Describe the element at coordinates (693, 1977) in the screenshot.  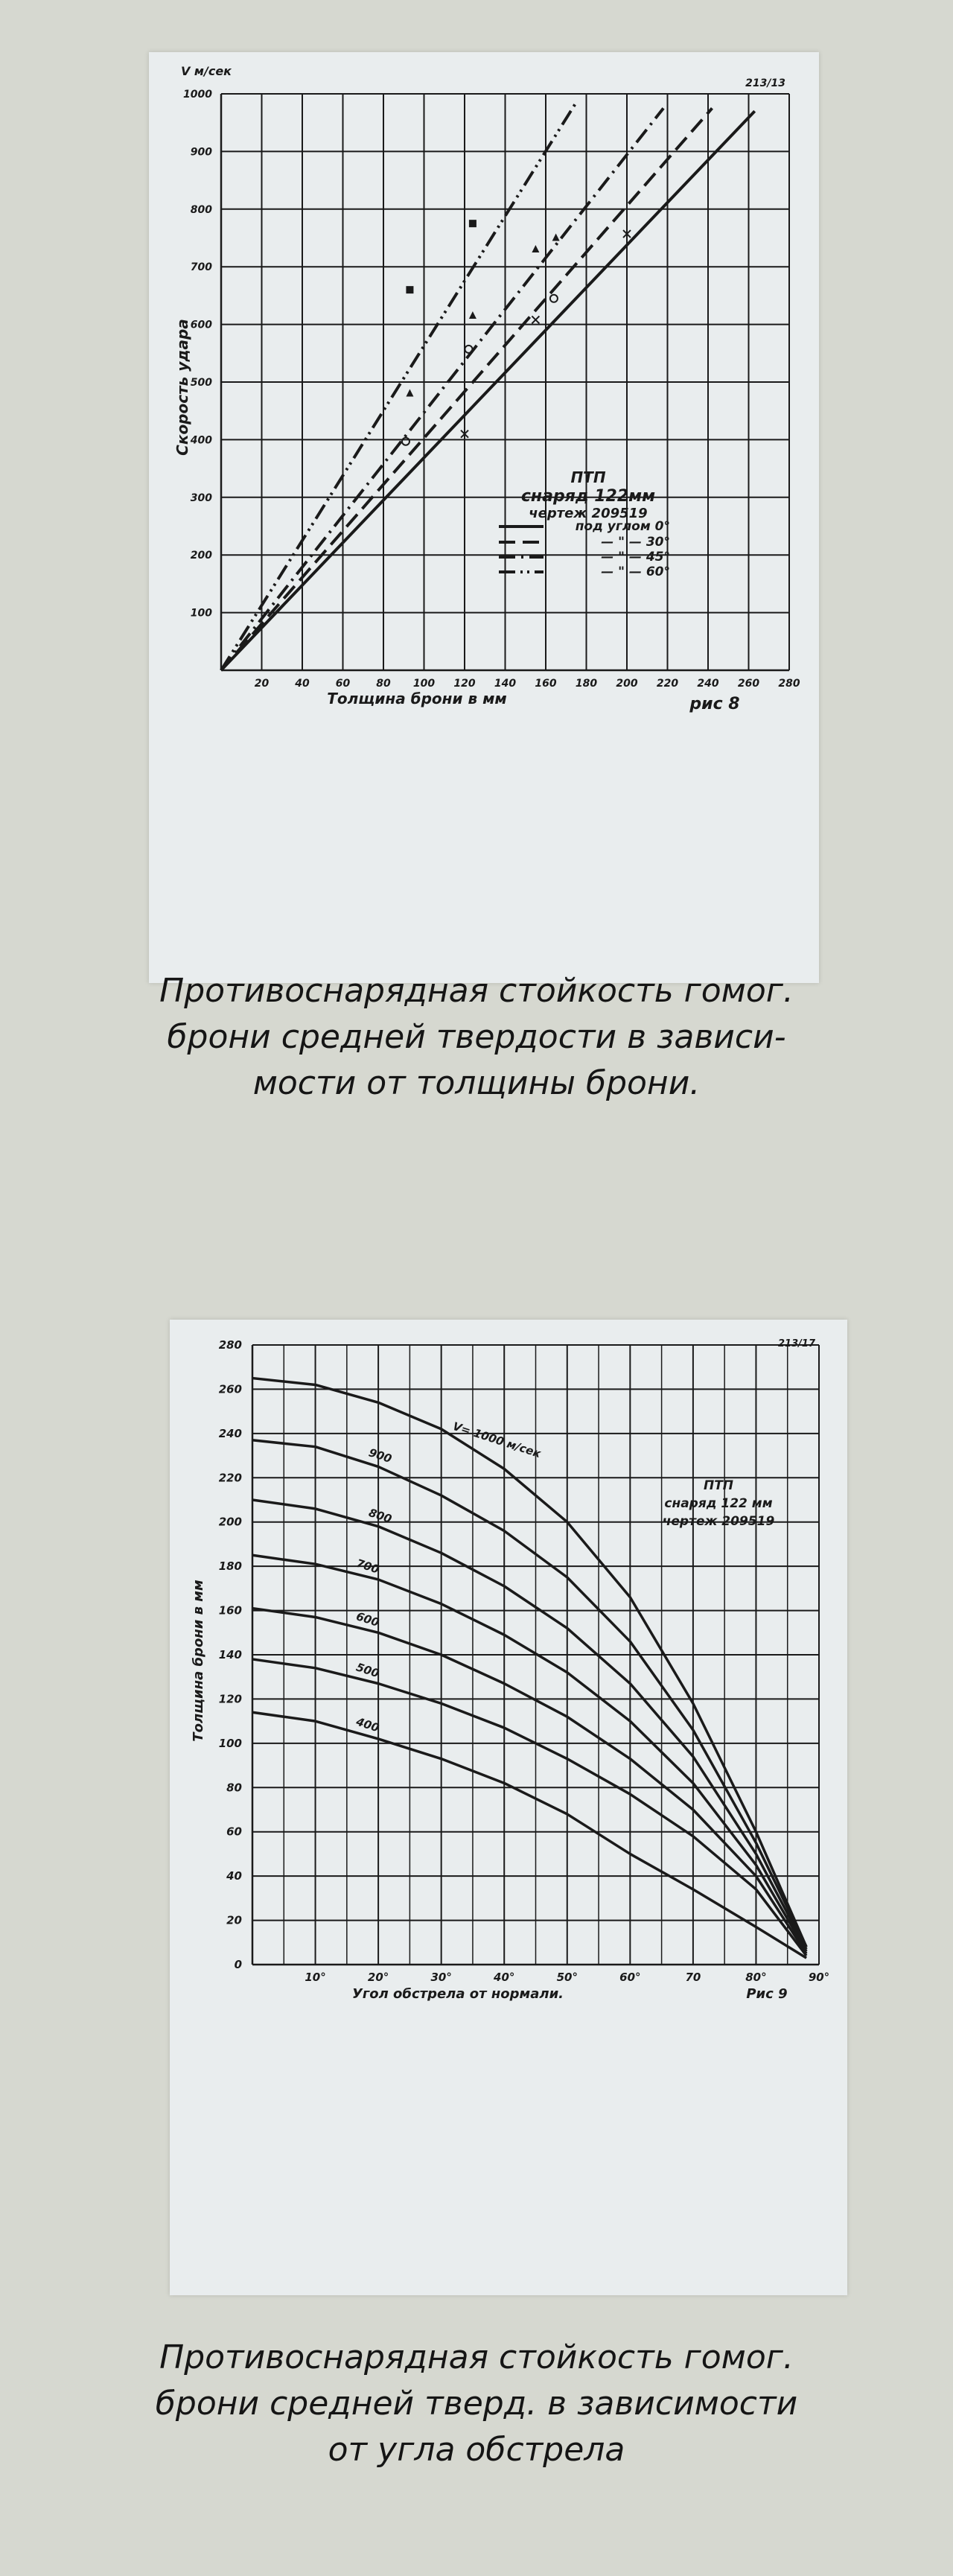
I see `x-tick-label: 70` at that location.